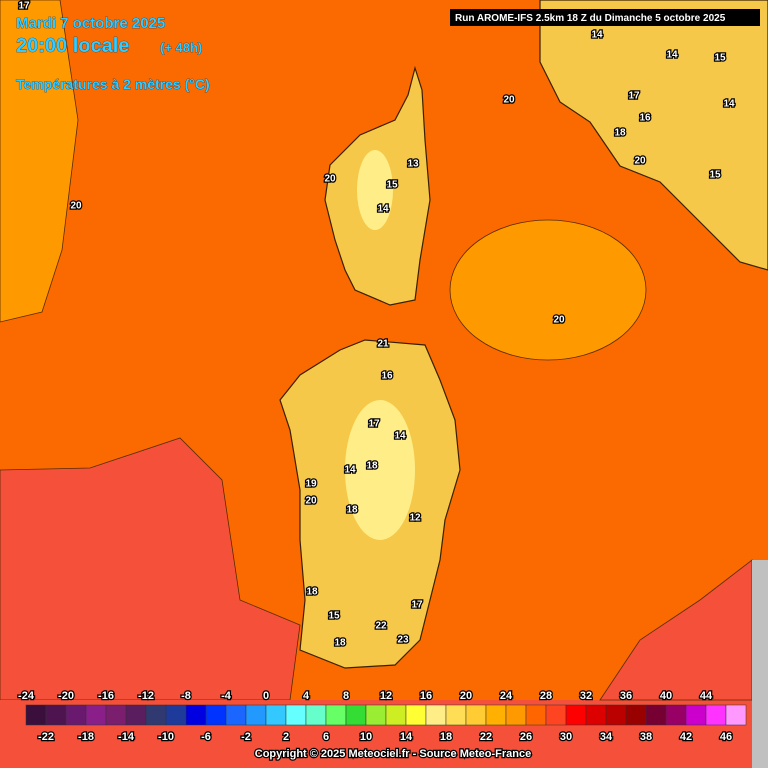 Image resolution: width=768 pixels, height=773 pixels. I want to click on scale-label: 10, so click(366, 737).